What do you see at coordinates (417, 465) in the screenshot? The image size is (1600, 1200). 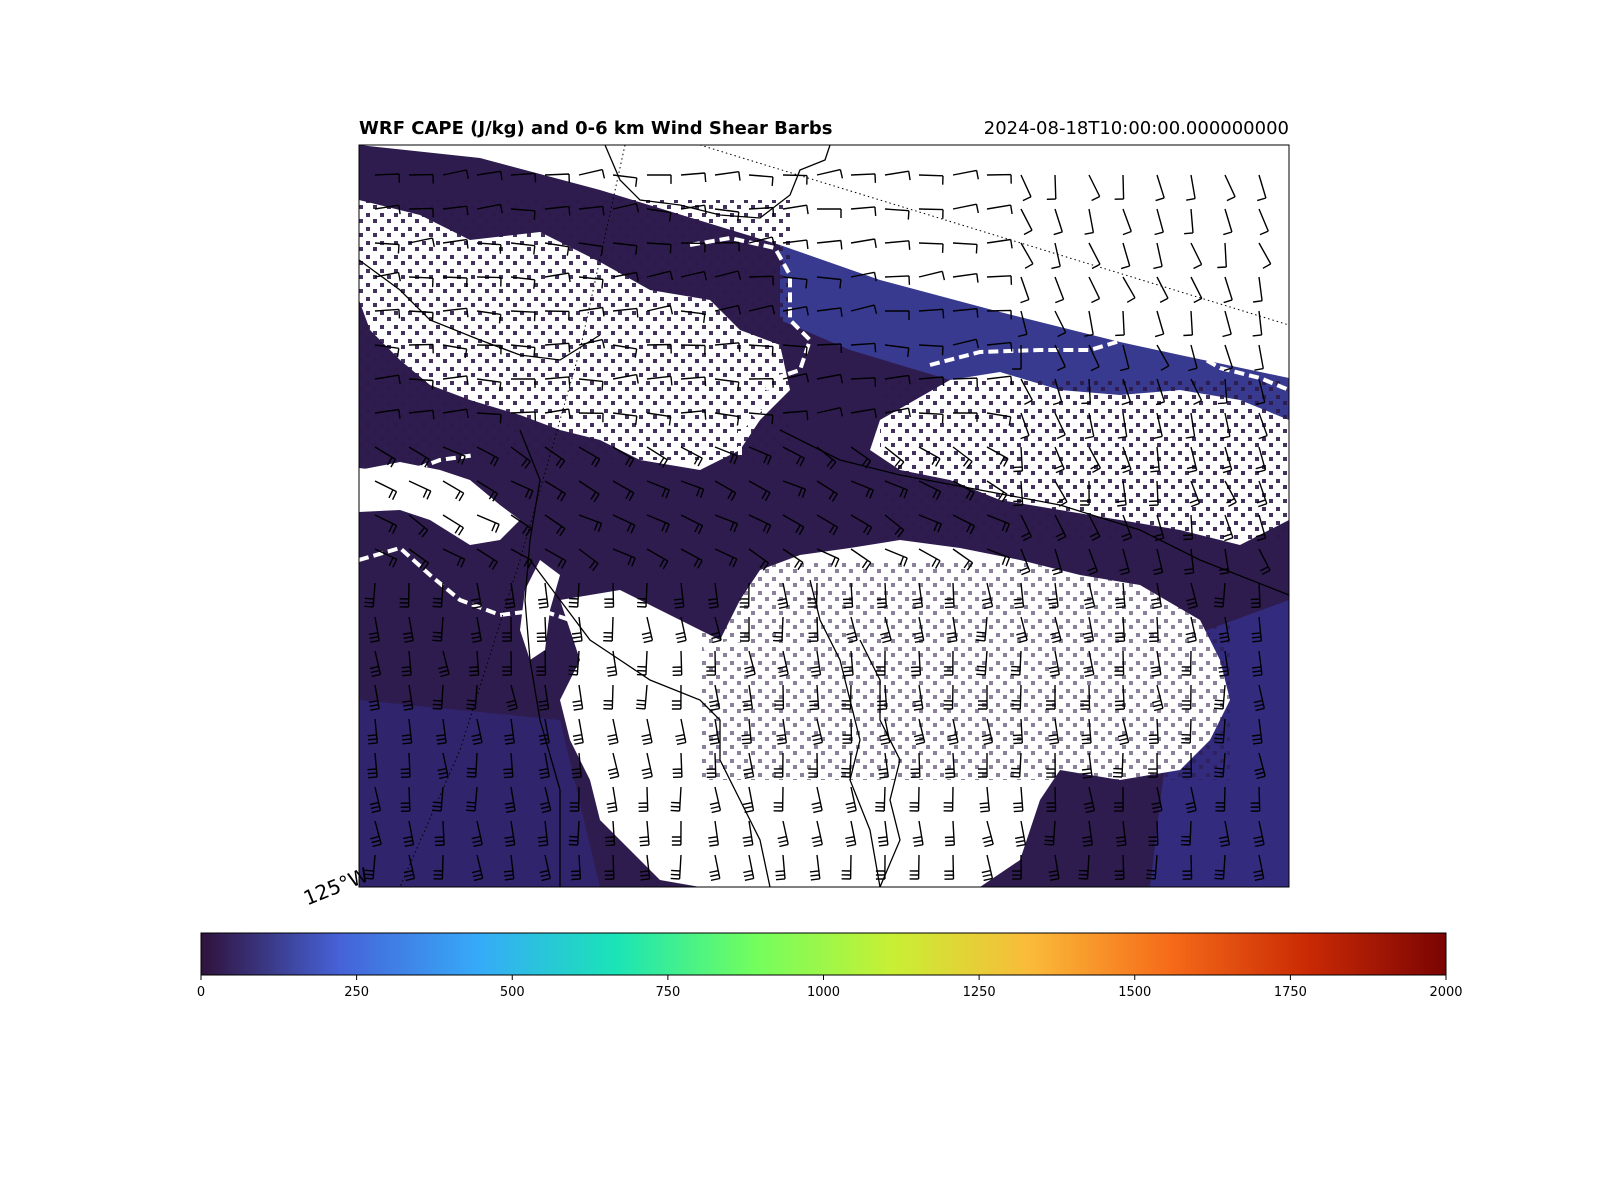 I see `cape-contour-left-mid` at bounding box center [417, 465].